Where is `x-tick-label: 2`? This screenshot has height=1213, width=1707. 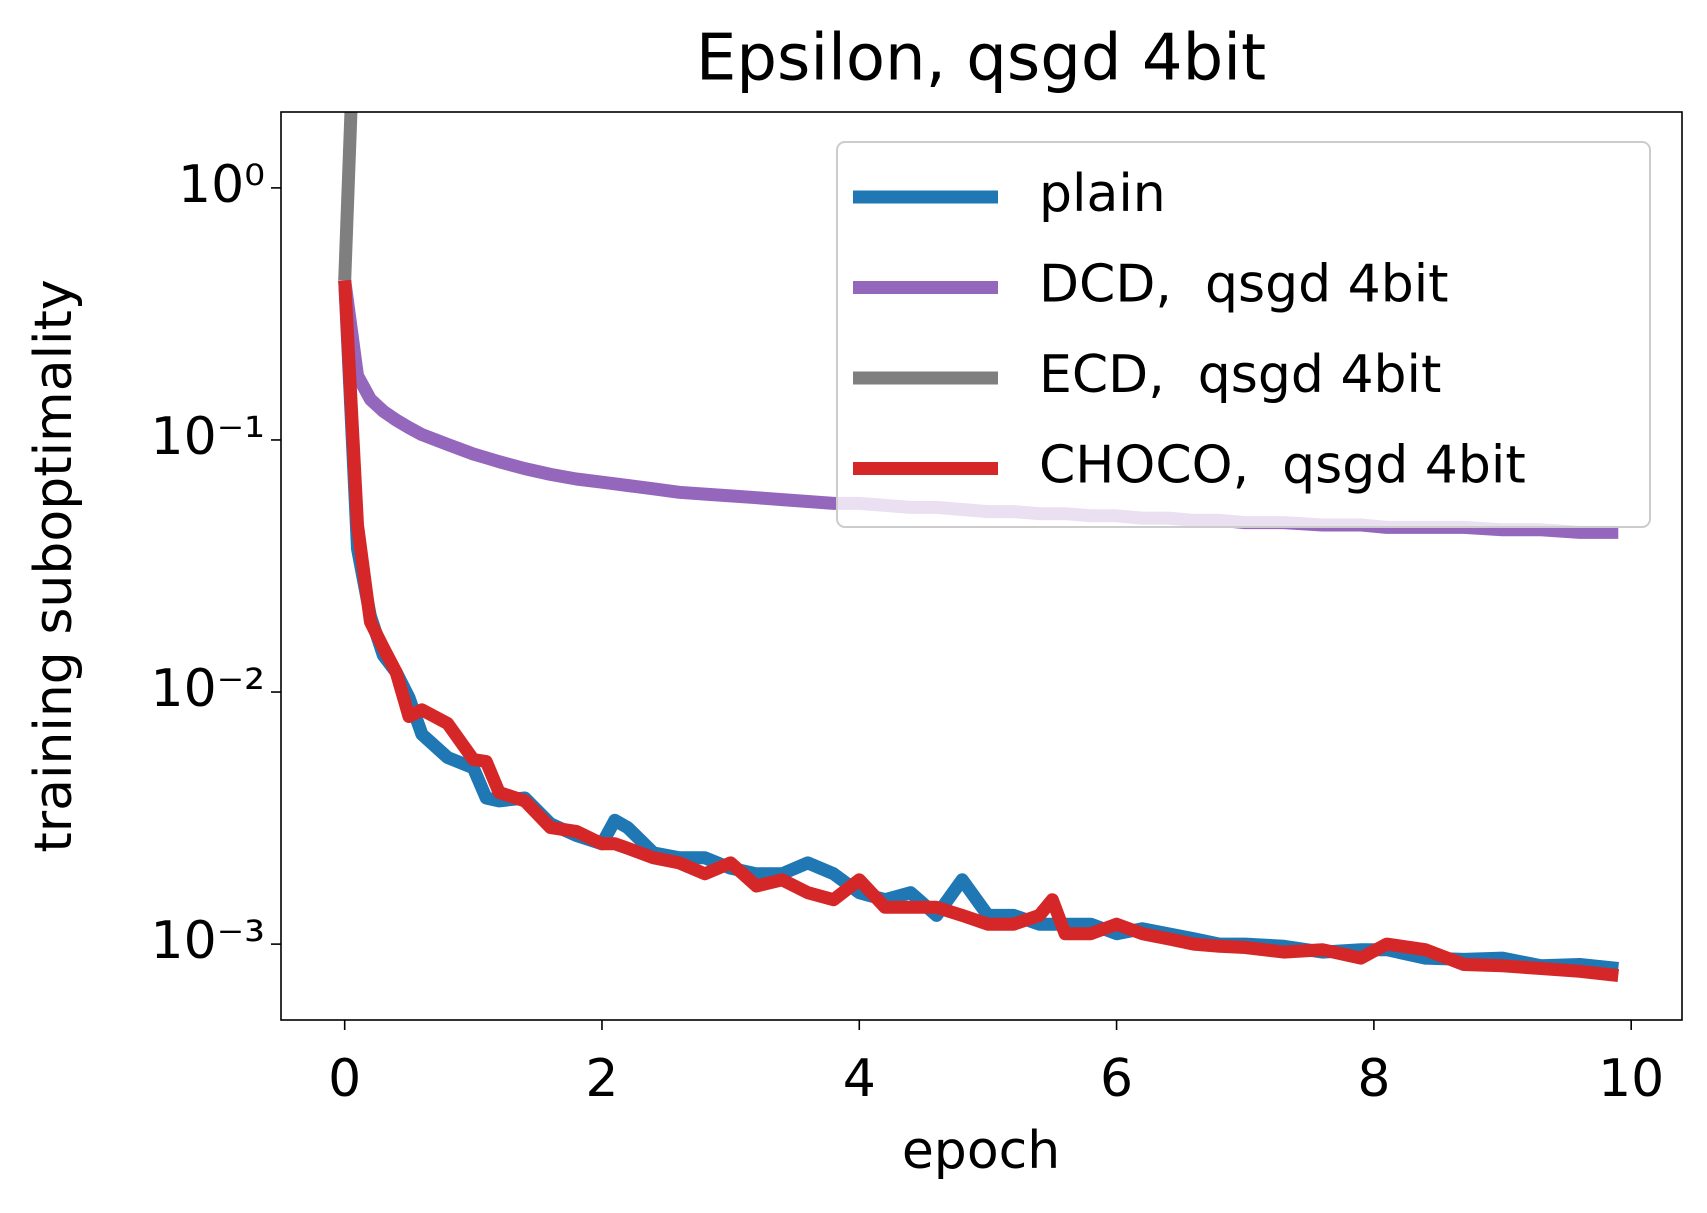
x-tick-label: 2 is located at coordinates (601, 1079).